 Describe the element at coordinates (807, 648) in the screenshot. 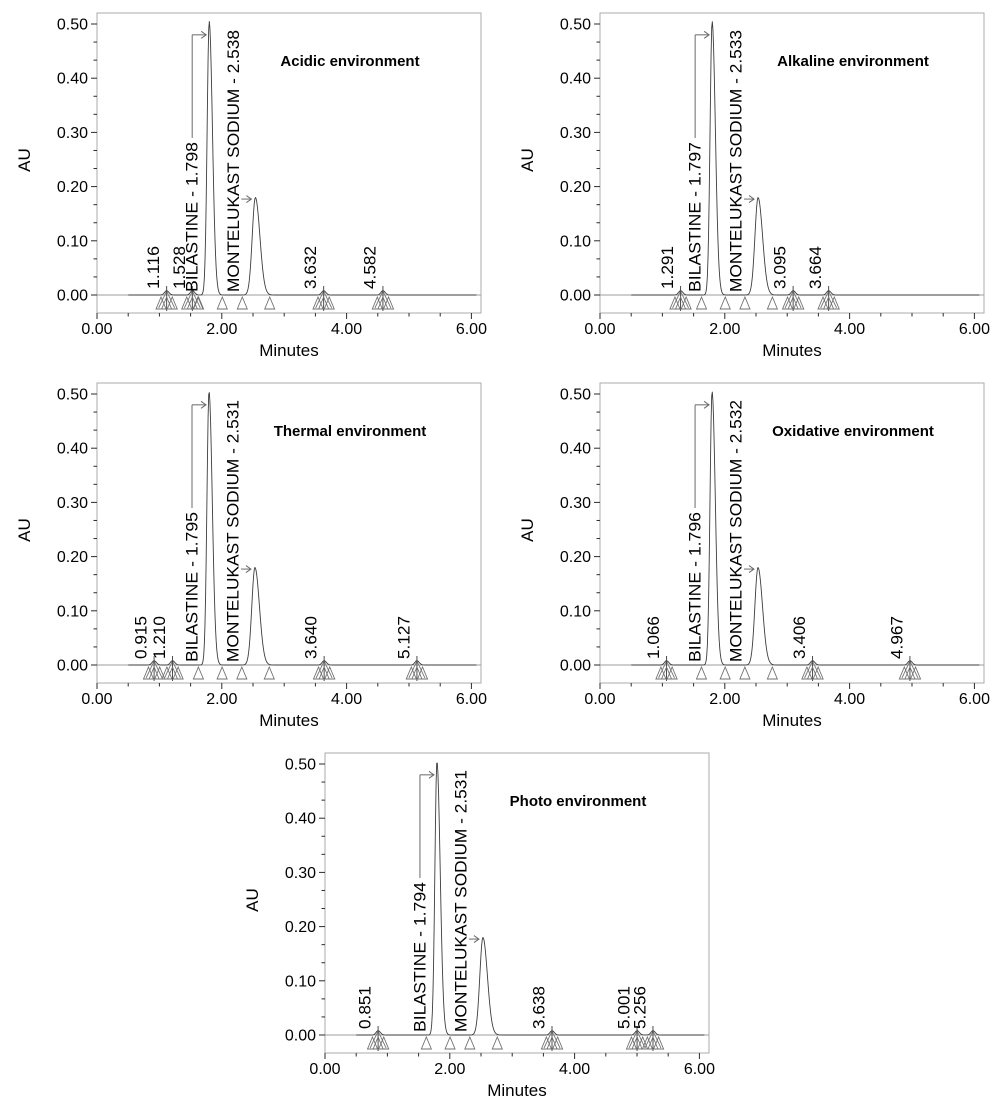

I see `peak-group: 3.406` at that location.